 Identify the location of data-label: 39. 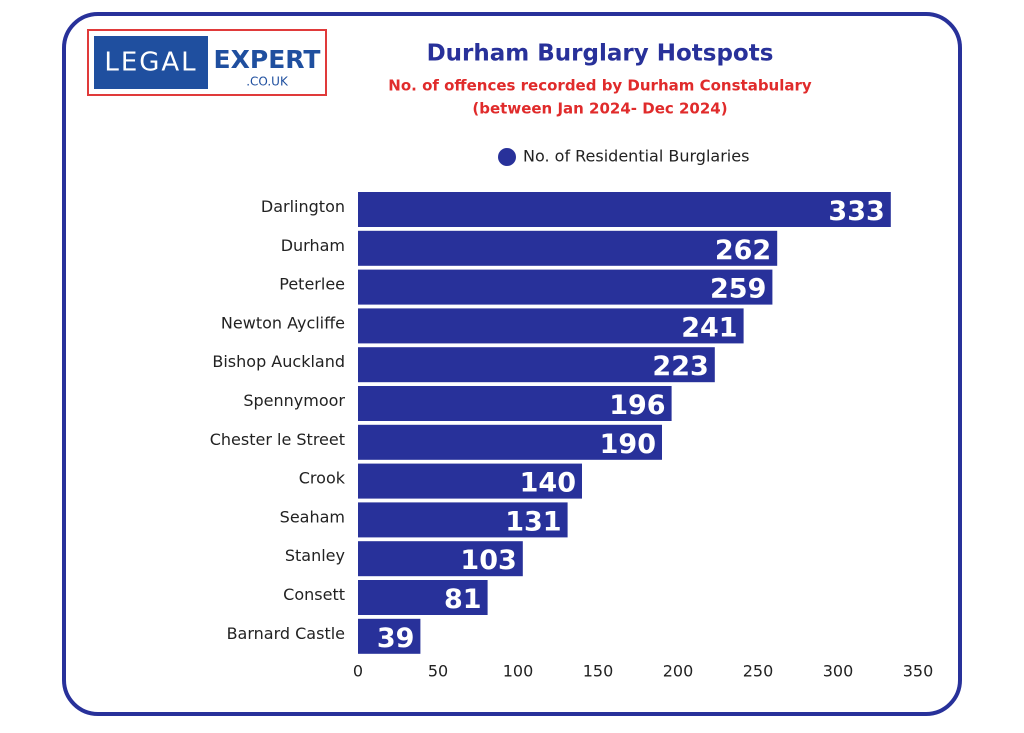
(396, 638).